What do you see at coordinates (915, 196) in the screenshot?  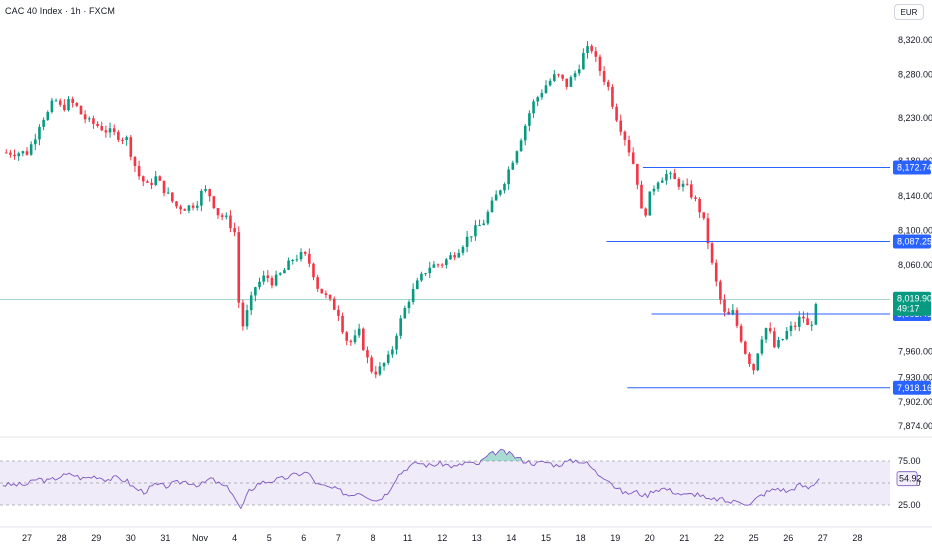 I see `price-tick-label: 8,140.00` at bounding box center [915, 196].